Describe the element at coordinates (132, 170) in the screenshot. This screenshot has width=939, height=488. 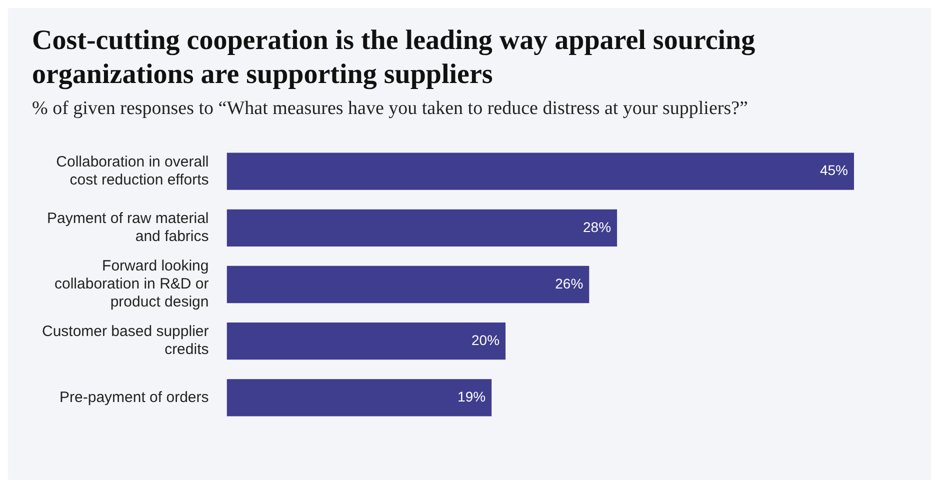
I see `y-tick-label: Collaboration in overall cost reduction efforts` at that location.